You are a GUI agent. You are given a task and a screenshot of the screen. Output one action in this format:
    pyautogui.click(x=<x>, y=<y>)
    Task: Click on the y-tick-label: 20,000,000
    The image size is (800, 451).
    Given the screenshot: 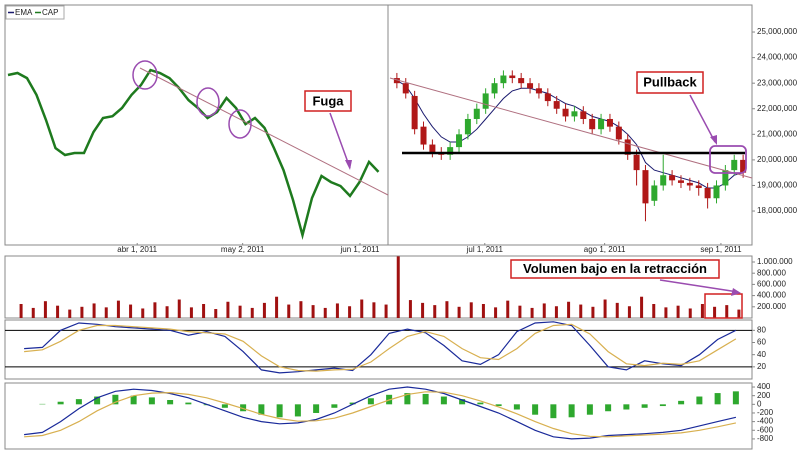 What is the action you would take?
    pyautogui.click(x=777, y=159)
    